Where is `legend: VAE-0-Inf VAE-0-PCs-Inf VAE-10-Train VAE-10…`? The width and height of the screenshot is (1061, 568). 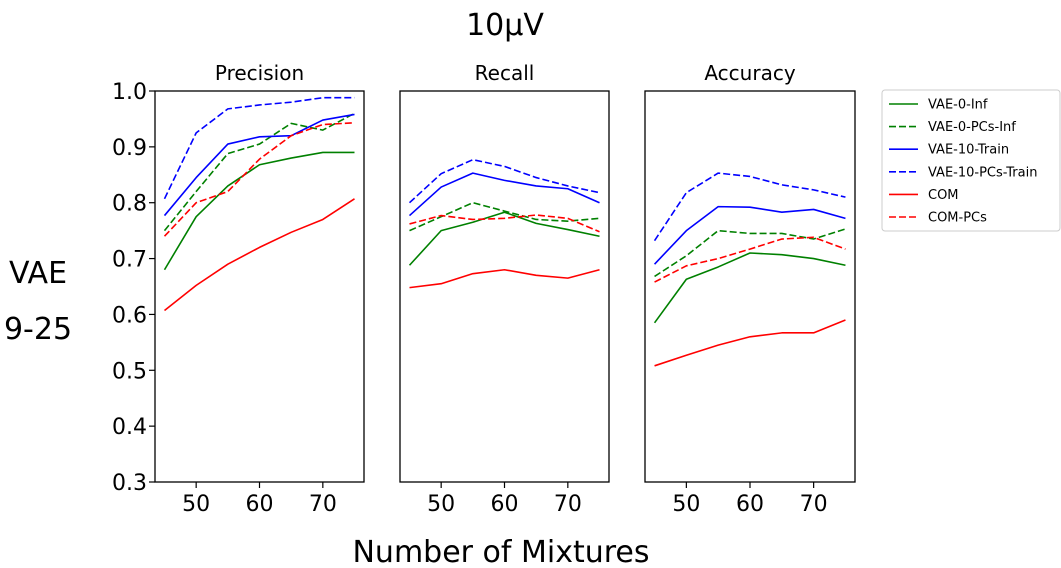 legend: VAE-0-Inf VAE-0-PCs-Inf VAE-10-Train VAE-10… is located at coordinates (971, 160).